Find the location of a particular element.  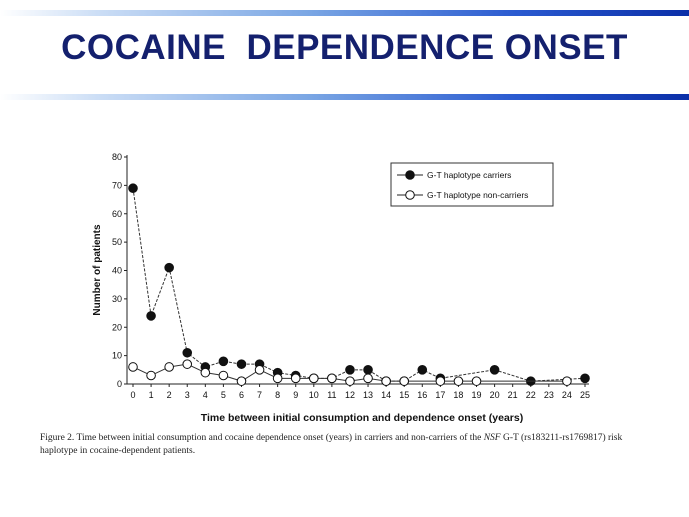

x-tick-label: 22 is located at coordinates (531, 395).